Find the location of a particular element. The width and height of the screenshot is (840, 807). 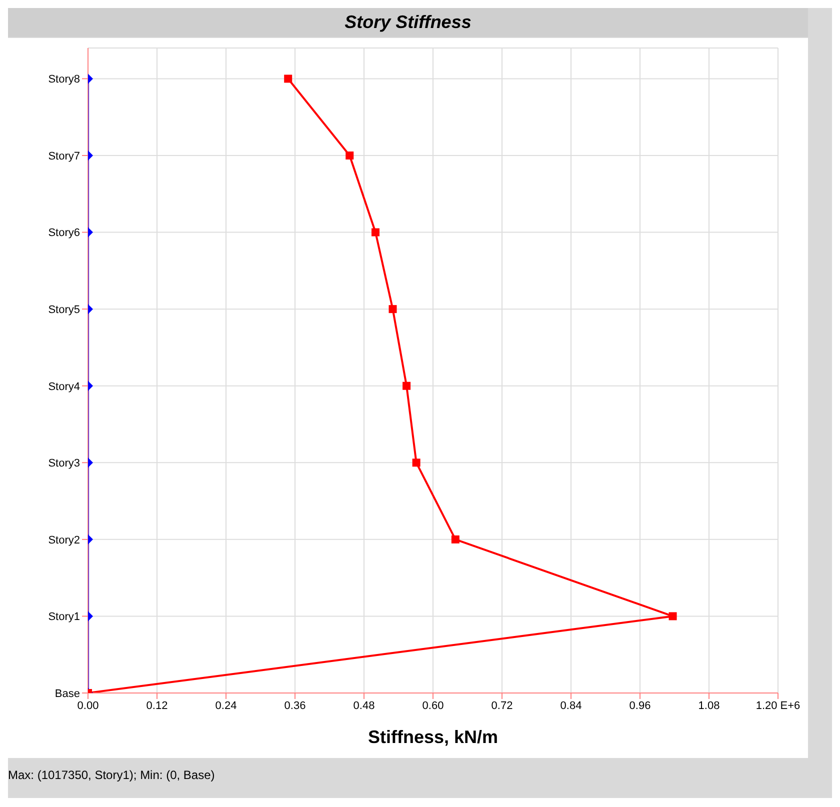

x-tick-label: 0.48 is located at coordinates (364, 706).